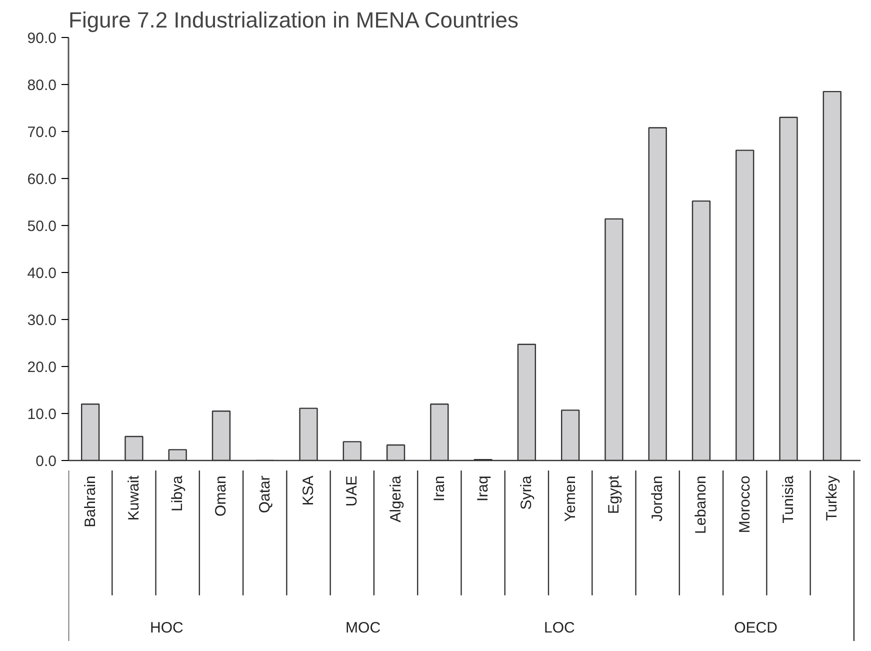  What do you see at coordinates (570, 499) in the screenshot?
I see `x-tick-label: Yemen` at bounding box center [570, 499].